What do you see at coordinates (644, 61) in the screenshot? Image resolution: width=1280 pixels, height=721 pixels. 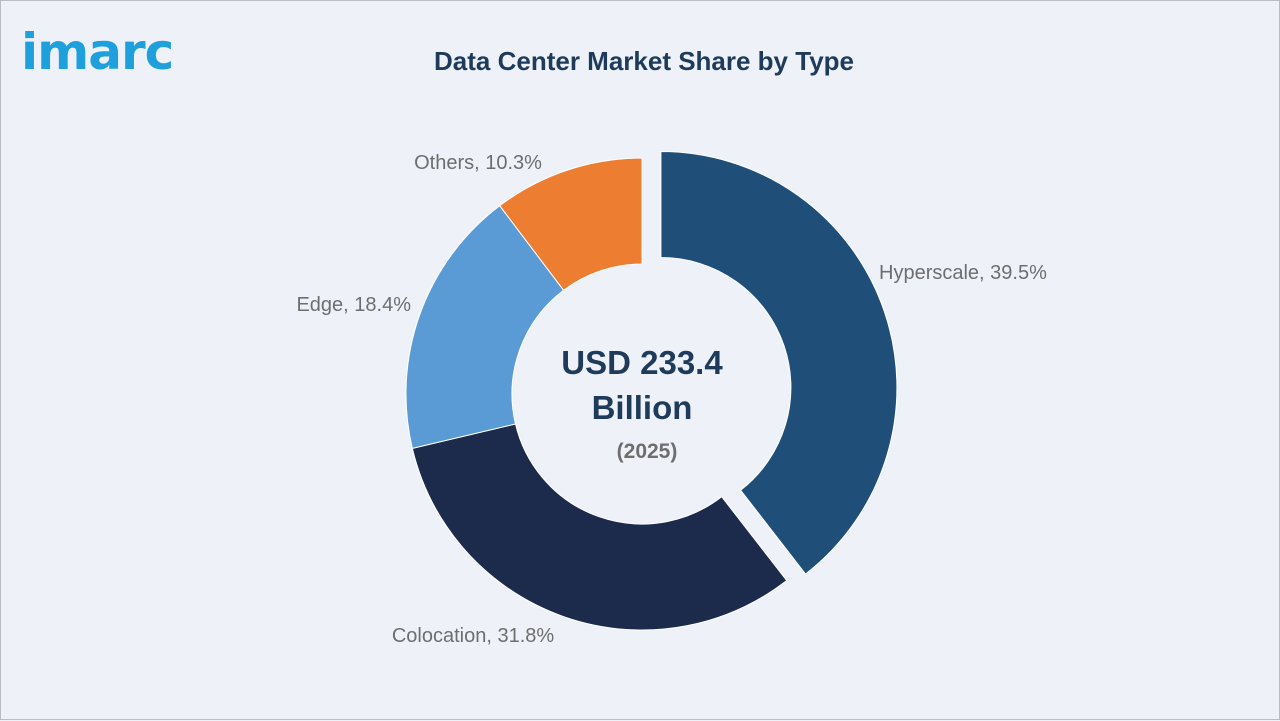 I see `chart-title: Data Center Market Share by Type` at bounding box center [644, 61].